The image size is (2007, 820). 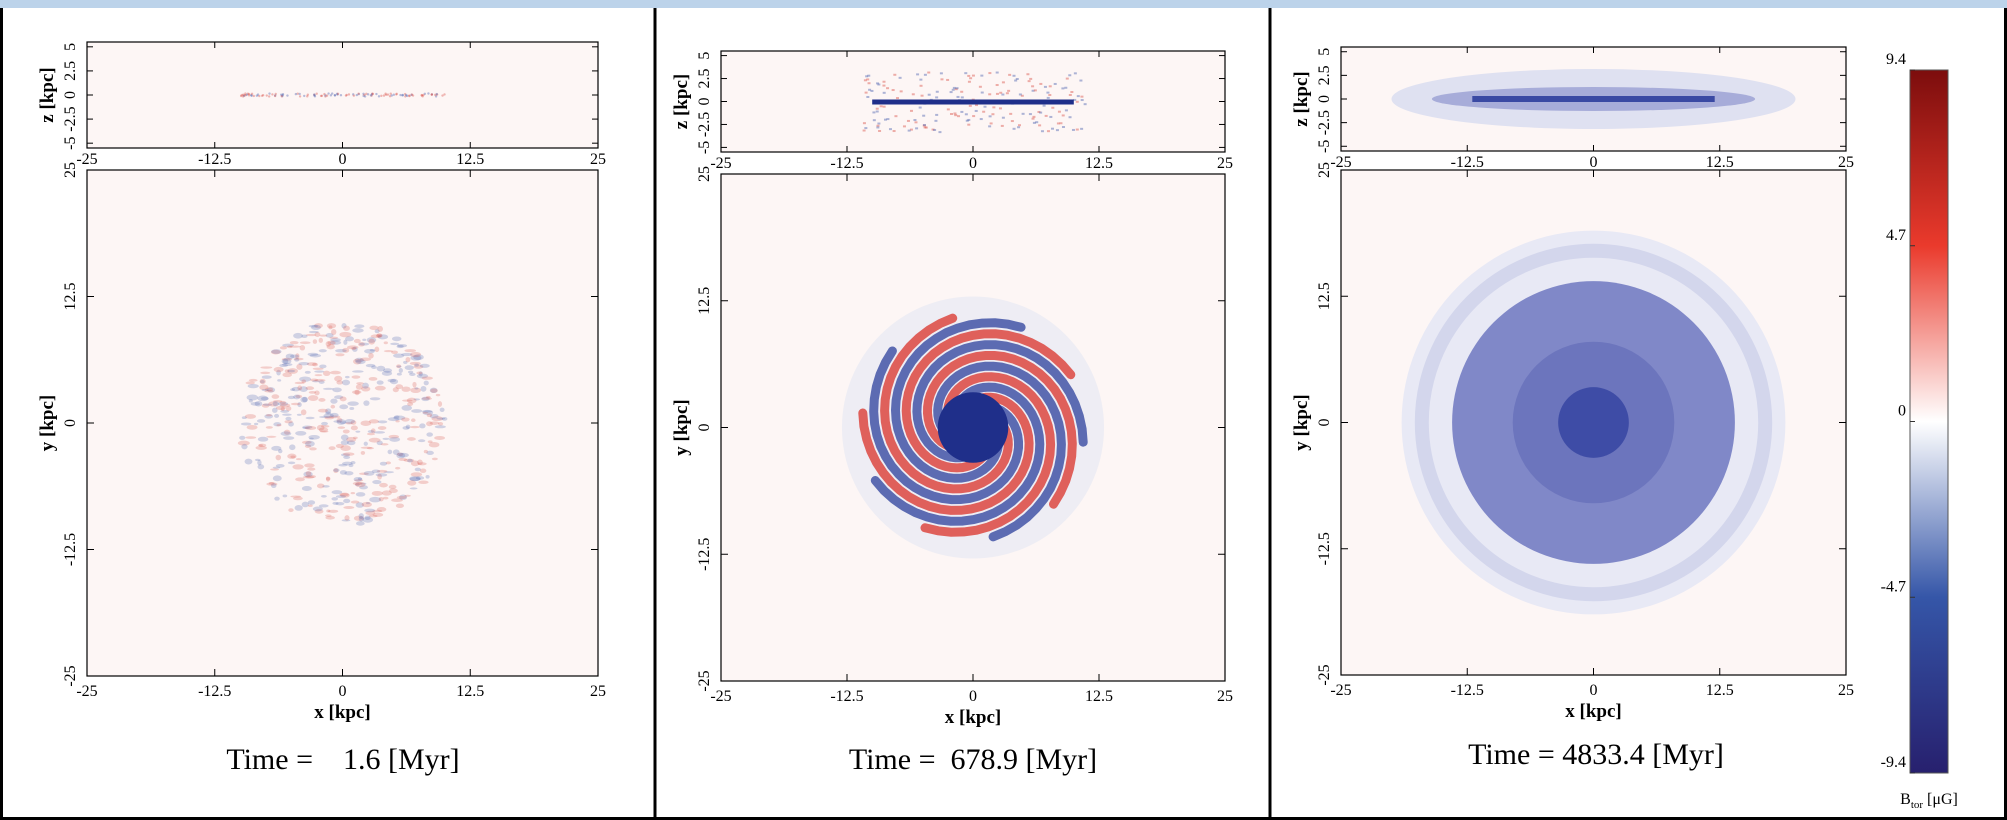 What do you see at coordinates (704, 301) in the screenshot?
I see `y-tick-label: 12.5` at bounding box center [704, 301].